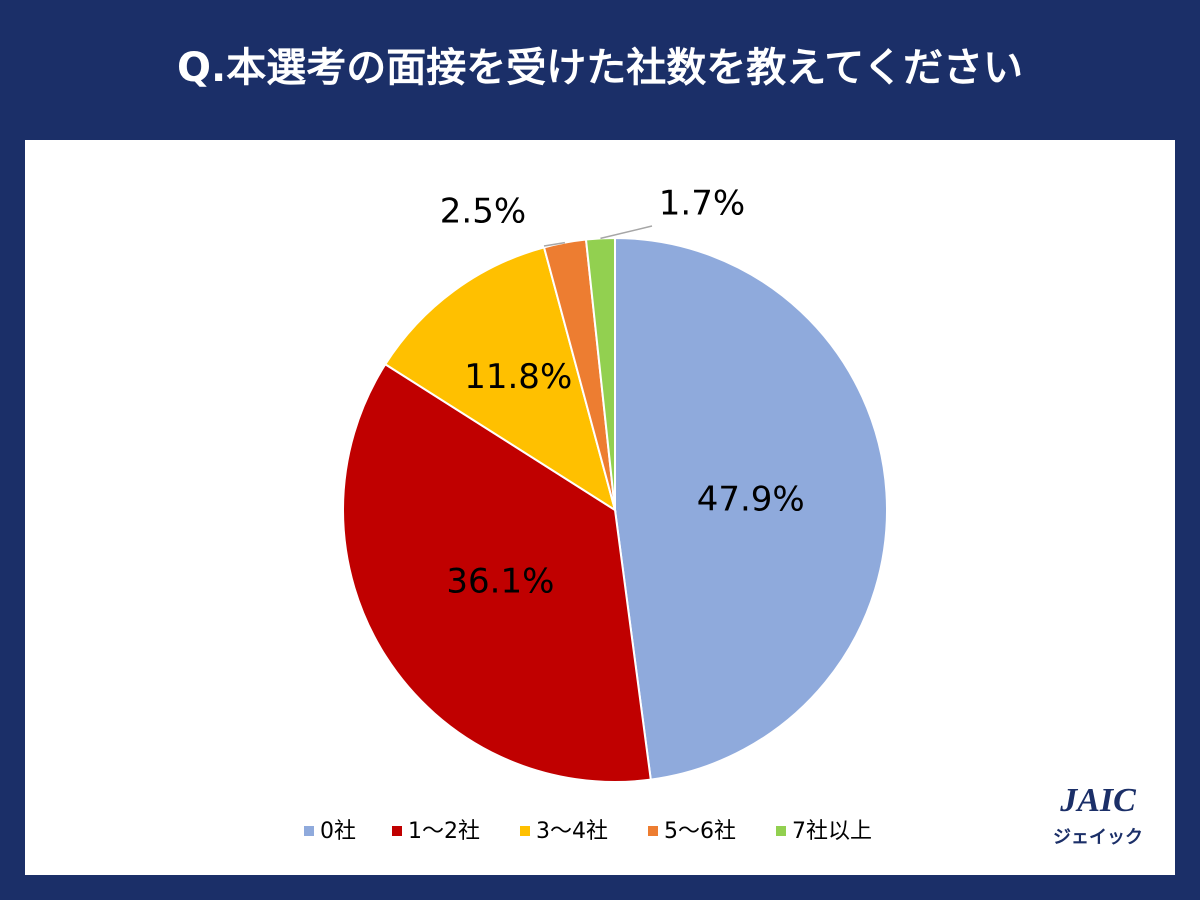 This screenshot has width=1200, height=904. What do you see at coordinates (518, 377) in the screenshot?
I see `data-label: 11.8%` at bounding box center [518, 377].